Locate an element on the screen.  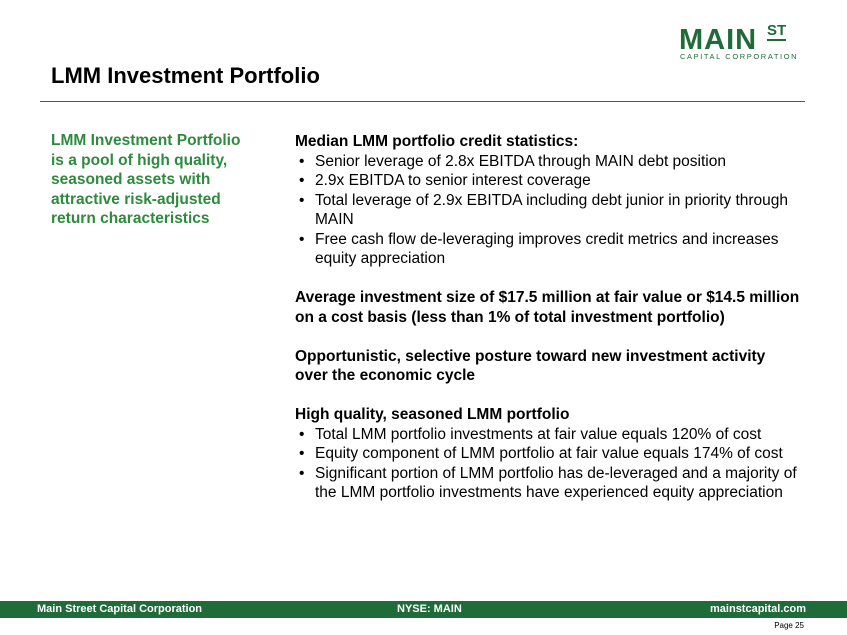
logo-st-text: ST is located at coordinates (777, 31).